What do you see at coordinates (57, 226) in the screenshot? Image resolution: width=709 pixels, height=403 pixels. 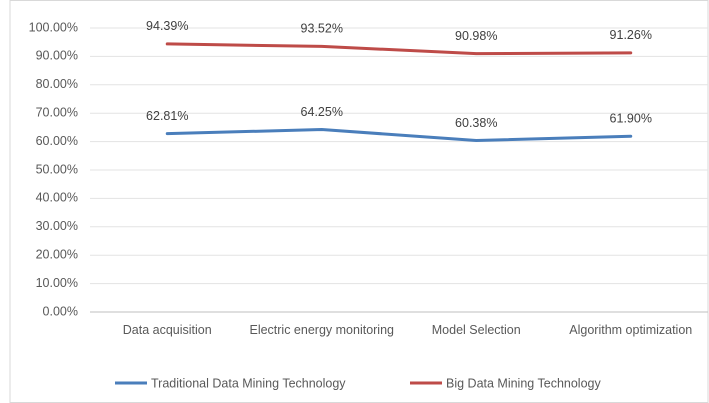 I see `y-tick-label: 30.00%` at bounding box center [57, 226].